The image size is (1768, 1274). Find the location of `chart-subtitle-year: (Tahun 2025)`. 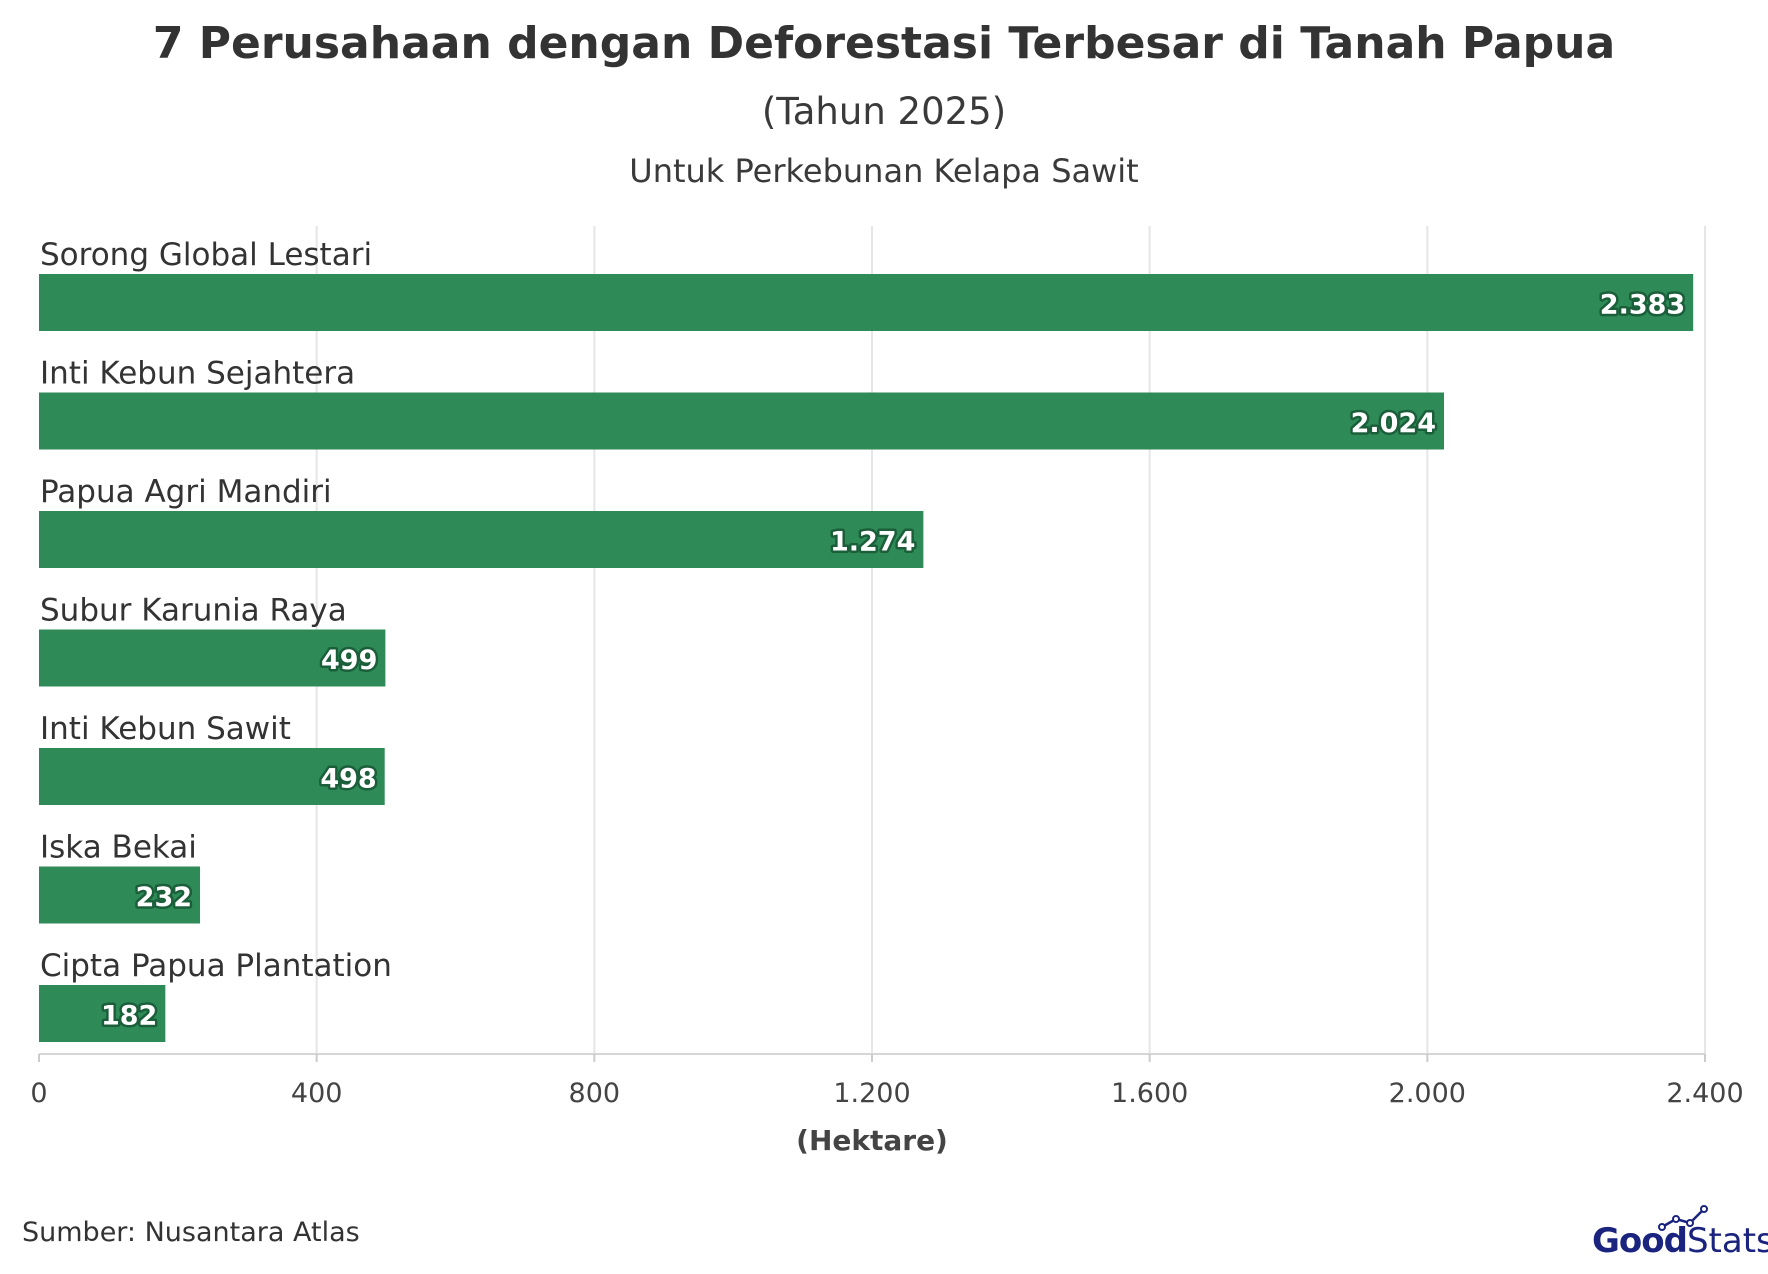

chart-subtitle-year: (Tahun 2025) is located at coordinates (884, 111).